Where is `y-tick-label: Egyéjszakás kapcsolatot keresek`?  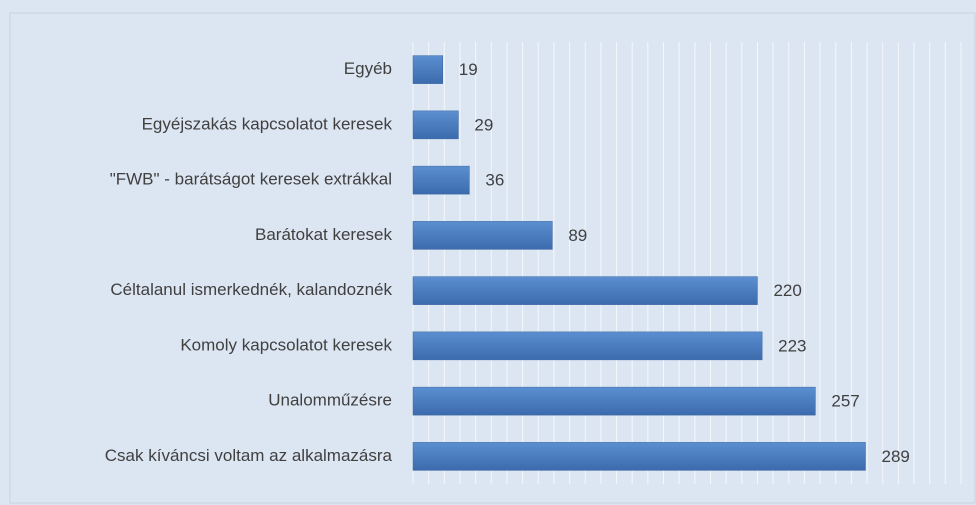 y-tick-label: Egyéjszakás kapcsolatot keresek is located at coordinates (267, 123).